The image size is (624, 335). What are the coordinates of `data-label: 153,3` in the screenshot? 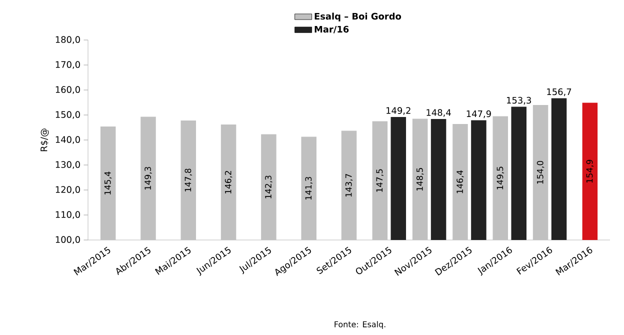 It's located at (519, 100).